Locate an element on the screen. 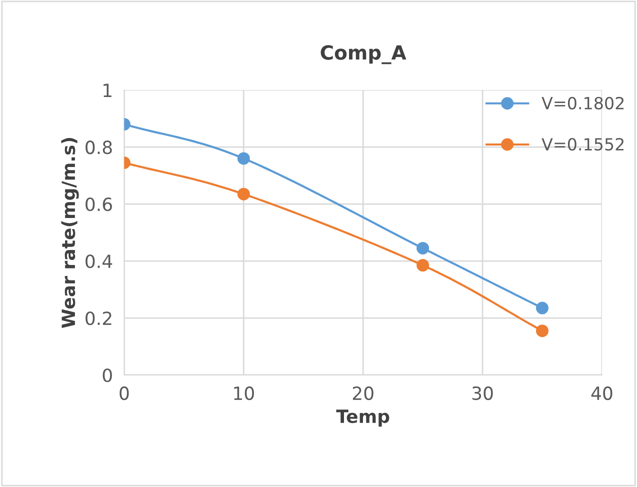  y-axis-title: Wear rate(mg/m.s) is located at coordinates (70, 233).